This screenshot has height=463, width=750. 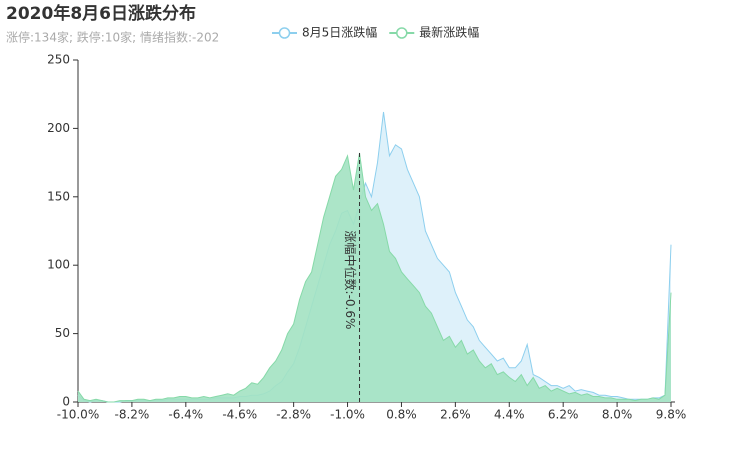 I want to click on chart-title: 2020年8月6日涨跌分布, so click(x=101, y=13).